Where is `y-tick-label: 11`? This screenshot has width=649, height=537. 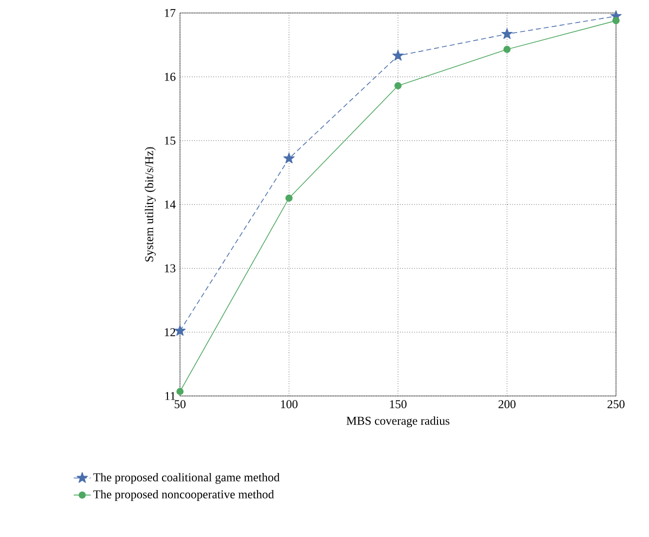
y-tick-label: 11 is located at coordinates (170, 396).